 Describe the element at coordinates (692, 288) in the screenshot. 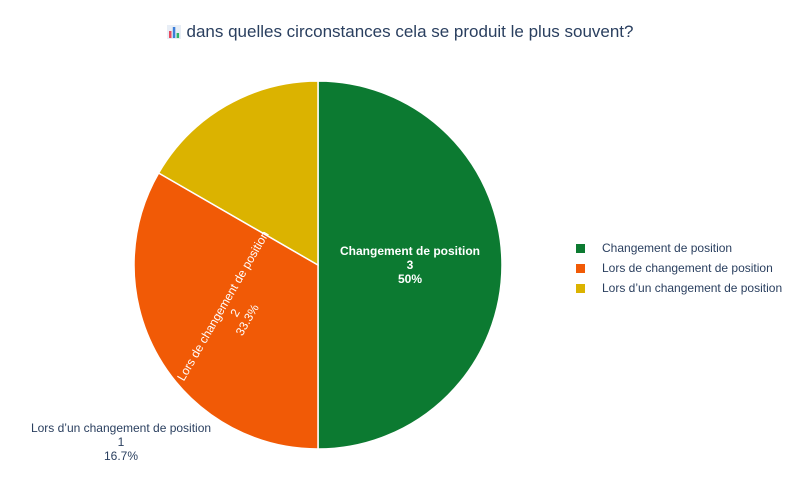

I see `legend-label: Lors d’un changement de position` at that location.